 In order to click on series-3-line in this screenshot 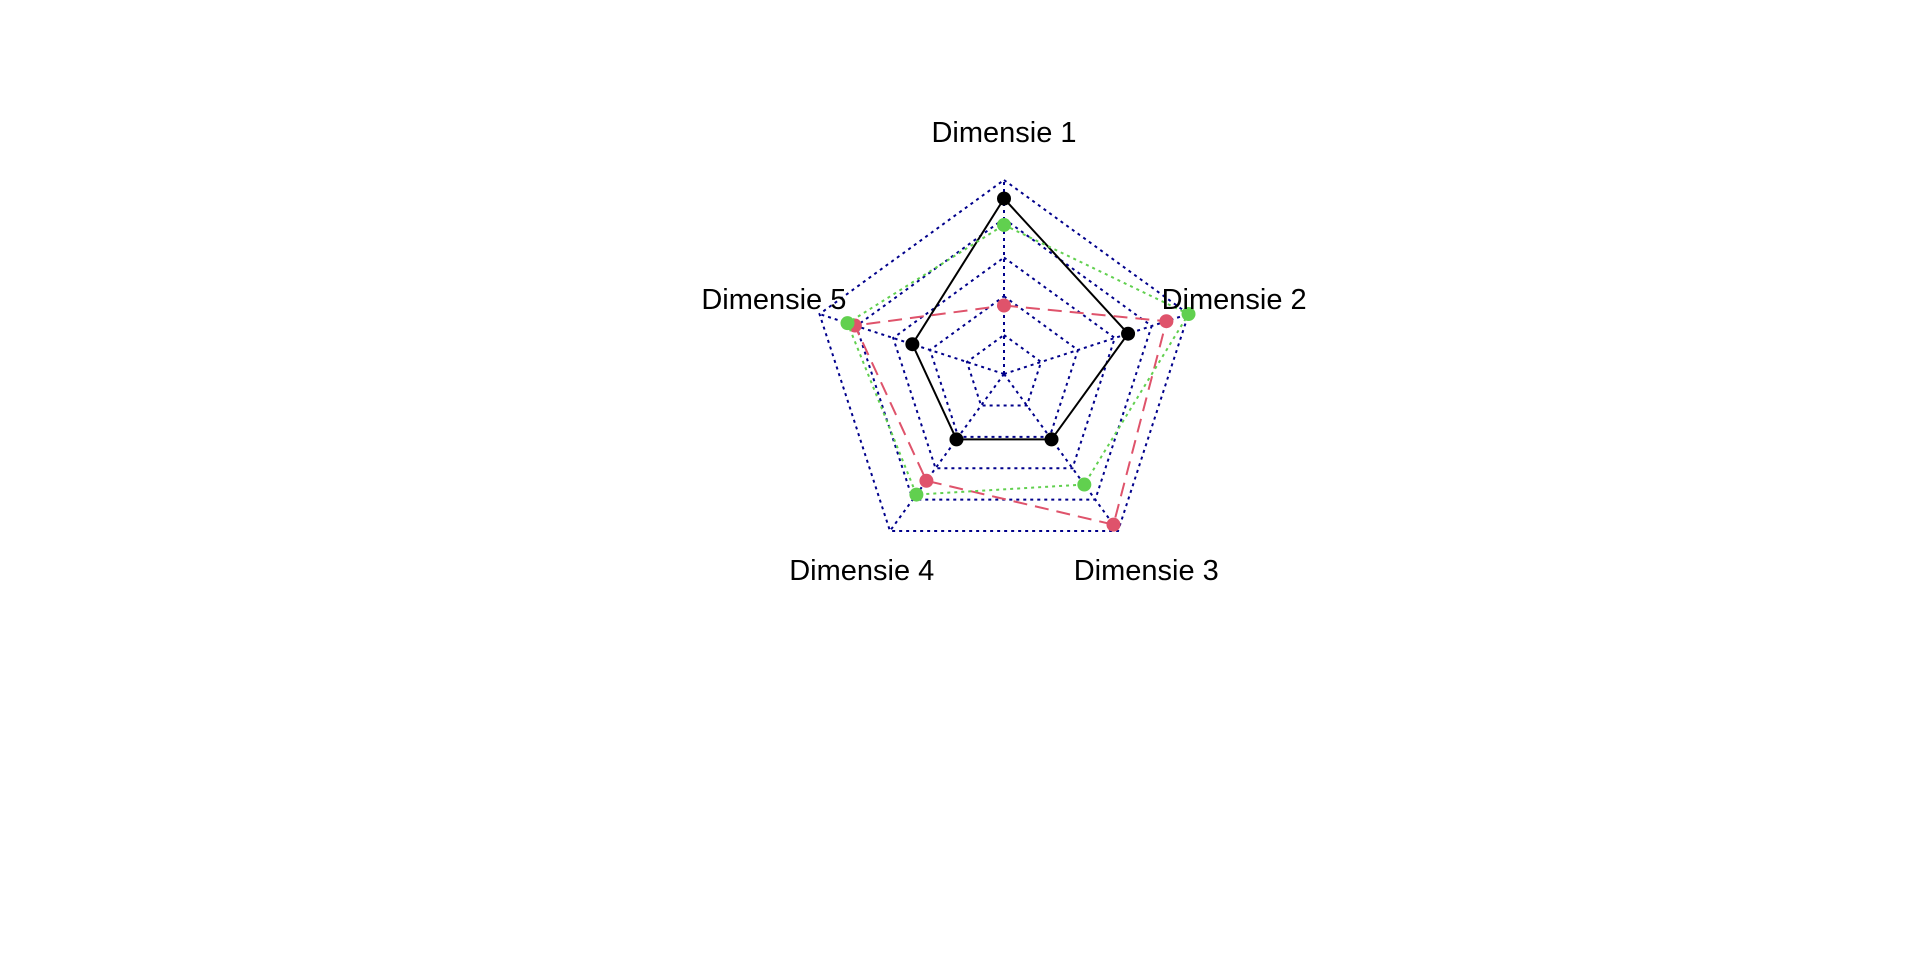, I will do `click(1018, 359)`.